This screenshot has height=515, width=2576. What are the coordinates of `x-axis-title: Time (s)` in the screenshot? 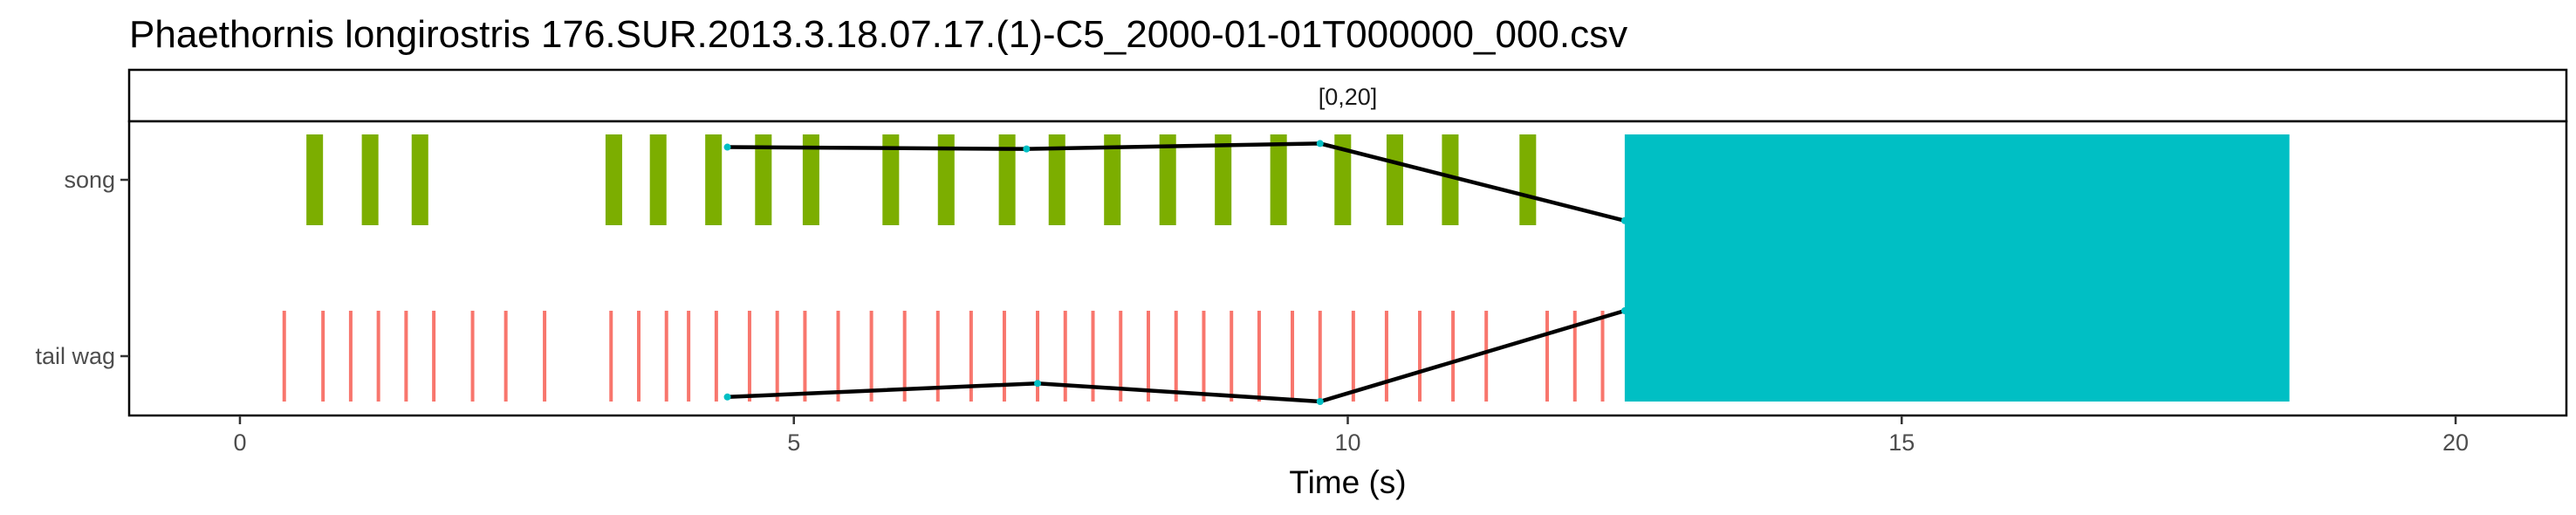 It's located at (1347, 482).